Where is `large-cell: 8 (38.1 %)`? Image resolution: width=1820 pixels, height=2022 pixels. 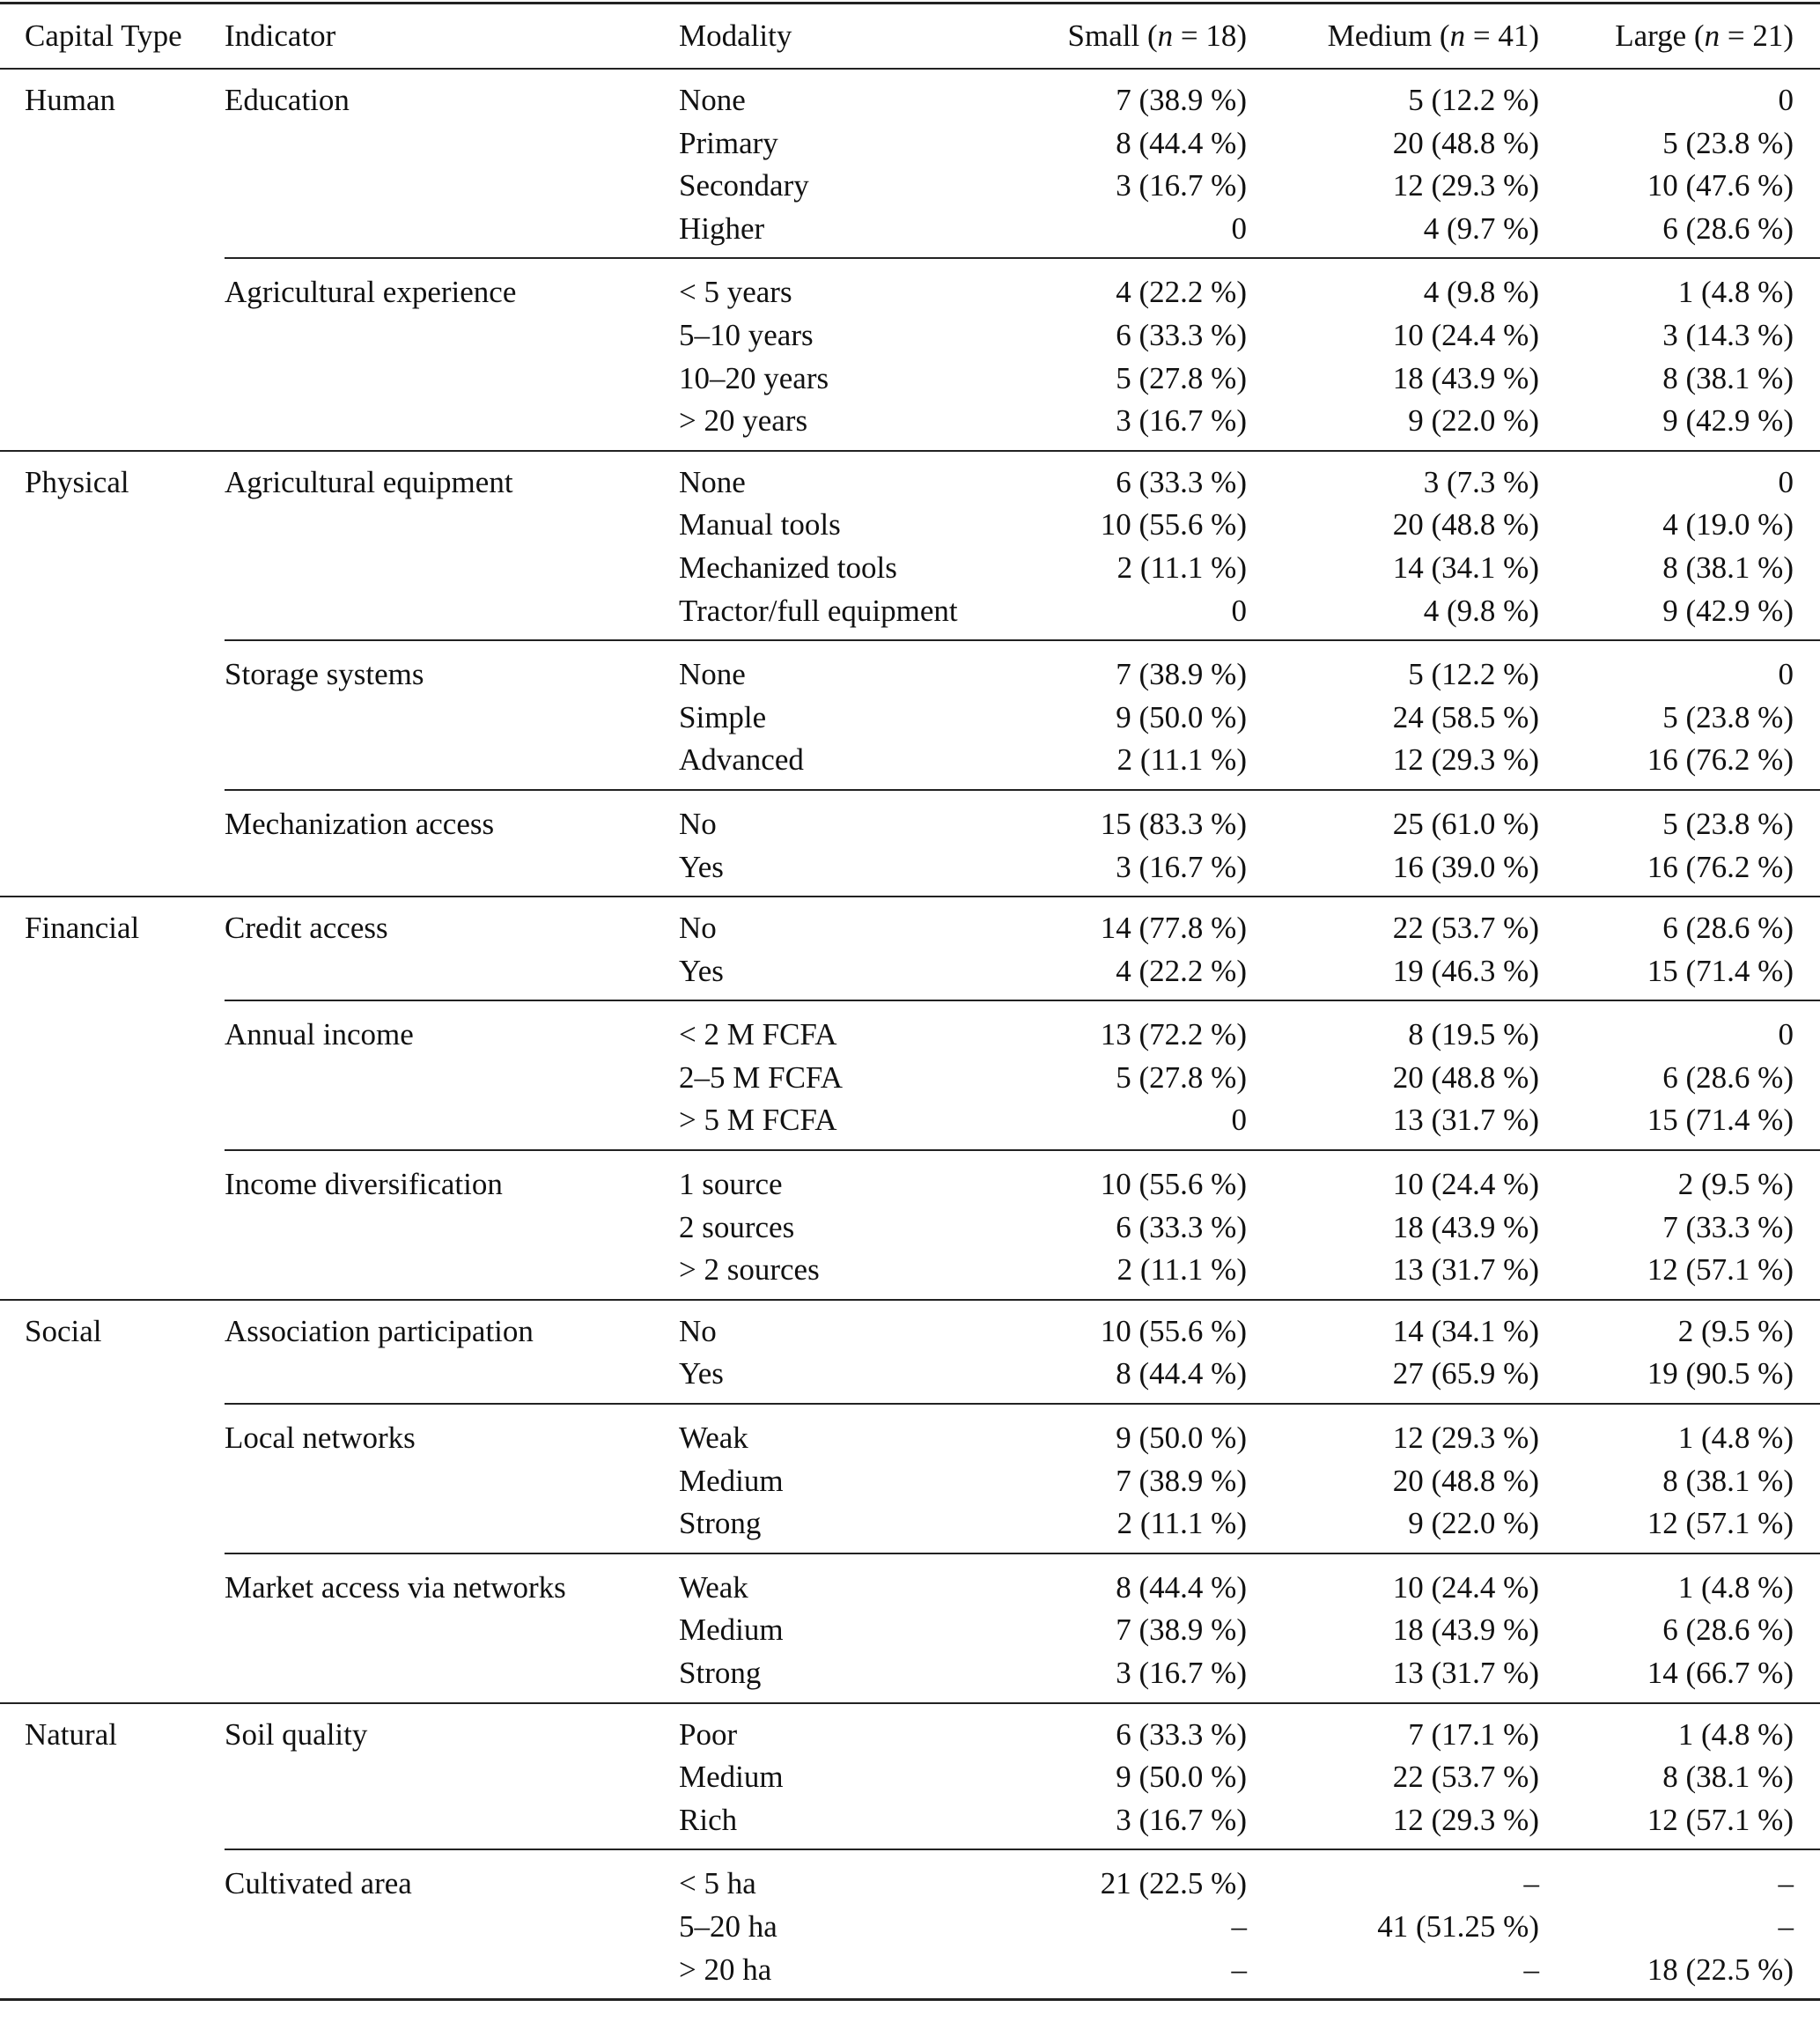 large-cell: 8 (38.1 %) is located at coordinates (1728, 1480).